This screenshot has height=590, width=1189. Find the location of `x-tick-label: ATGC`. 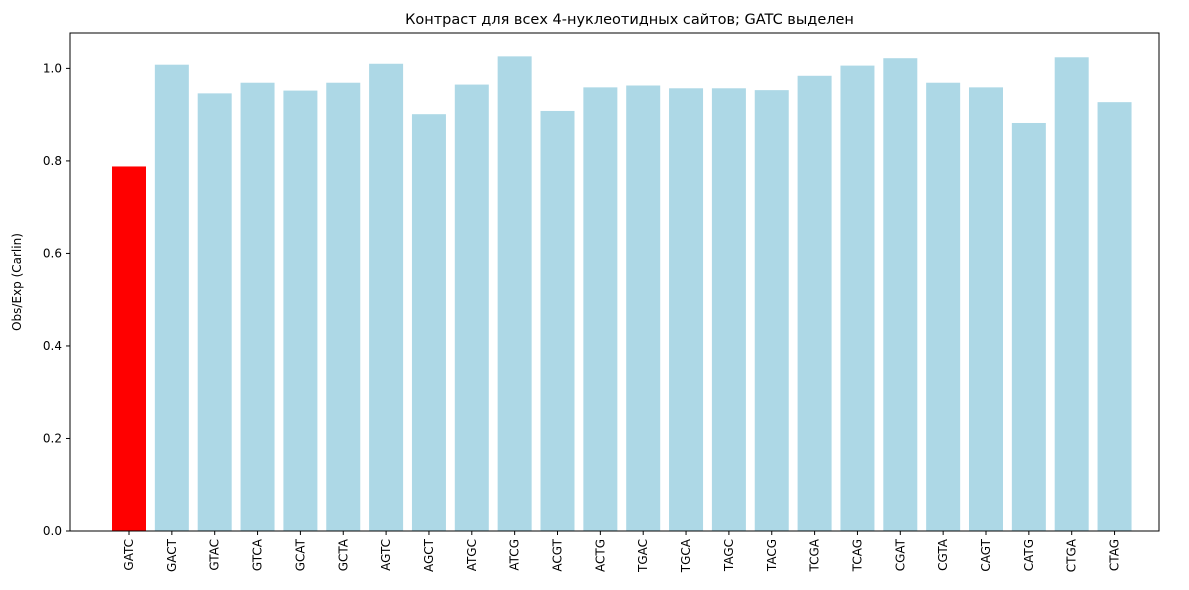

x-tick-label: ATGC is located at coordinates (472, 555).